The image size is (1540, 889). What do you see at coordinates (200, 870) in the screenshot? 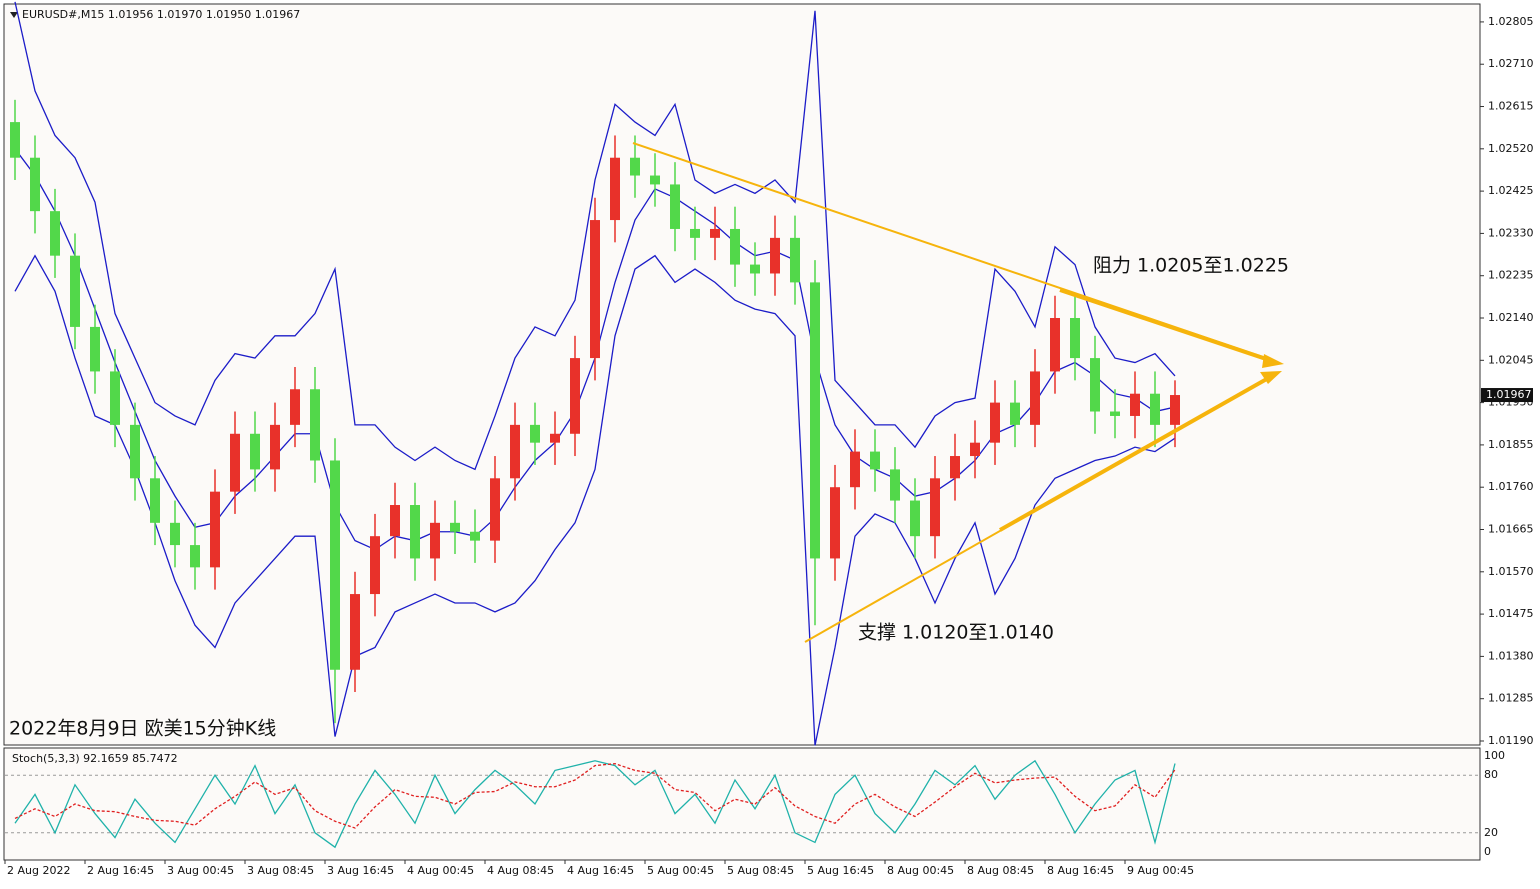
I see `x-tick-label: 3 Aug 00:45` at bounding box center [200, 870].